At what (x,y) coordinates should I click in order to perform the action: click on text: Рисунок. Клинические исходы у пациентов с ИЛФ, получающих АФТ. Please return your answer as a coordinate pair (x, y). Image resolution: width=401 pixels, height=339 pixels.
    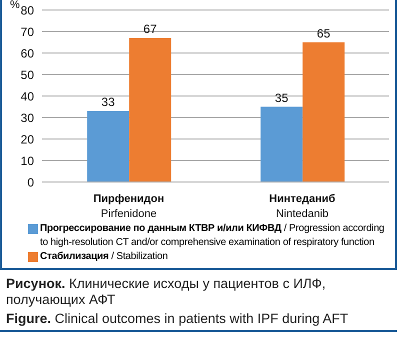
    Looking at the image, I should click on (166, 291).